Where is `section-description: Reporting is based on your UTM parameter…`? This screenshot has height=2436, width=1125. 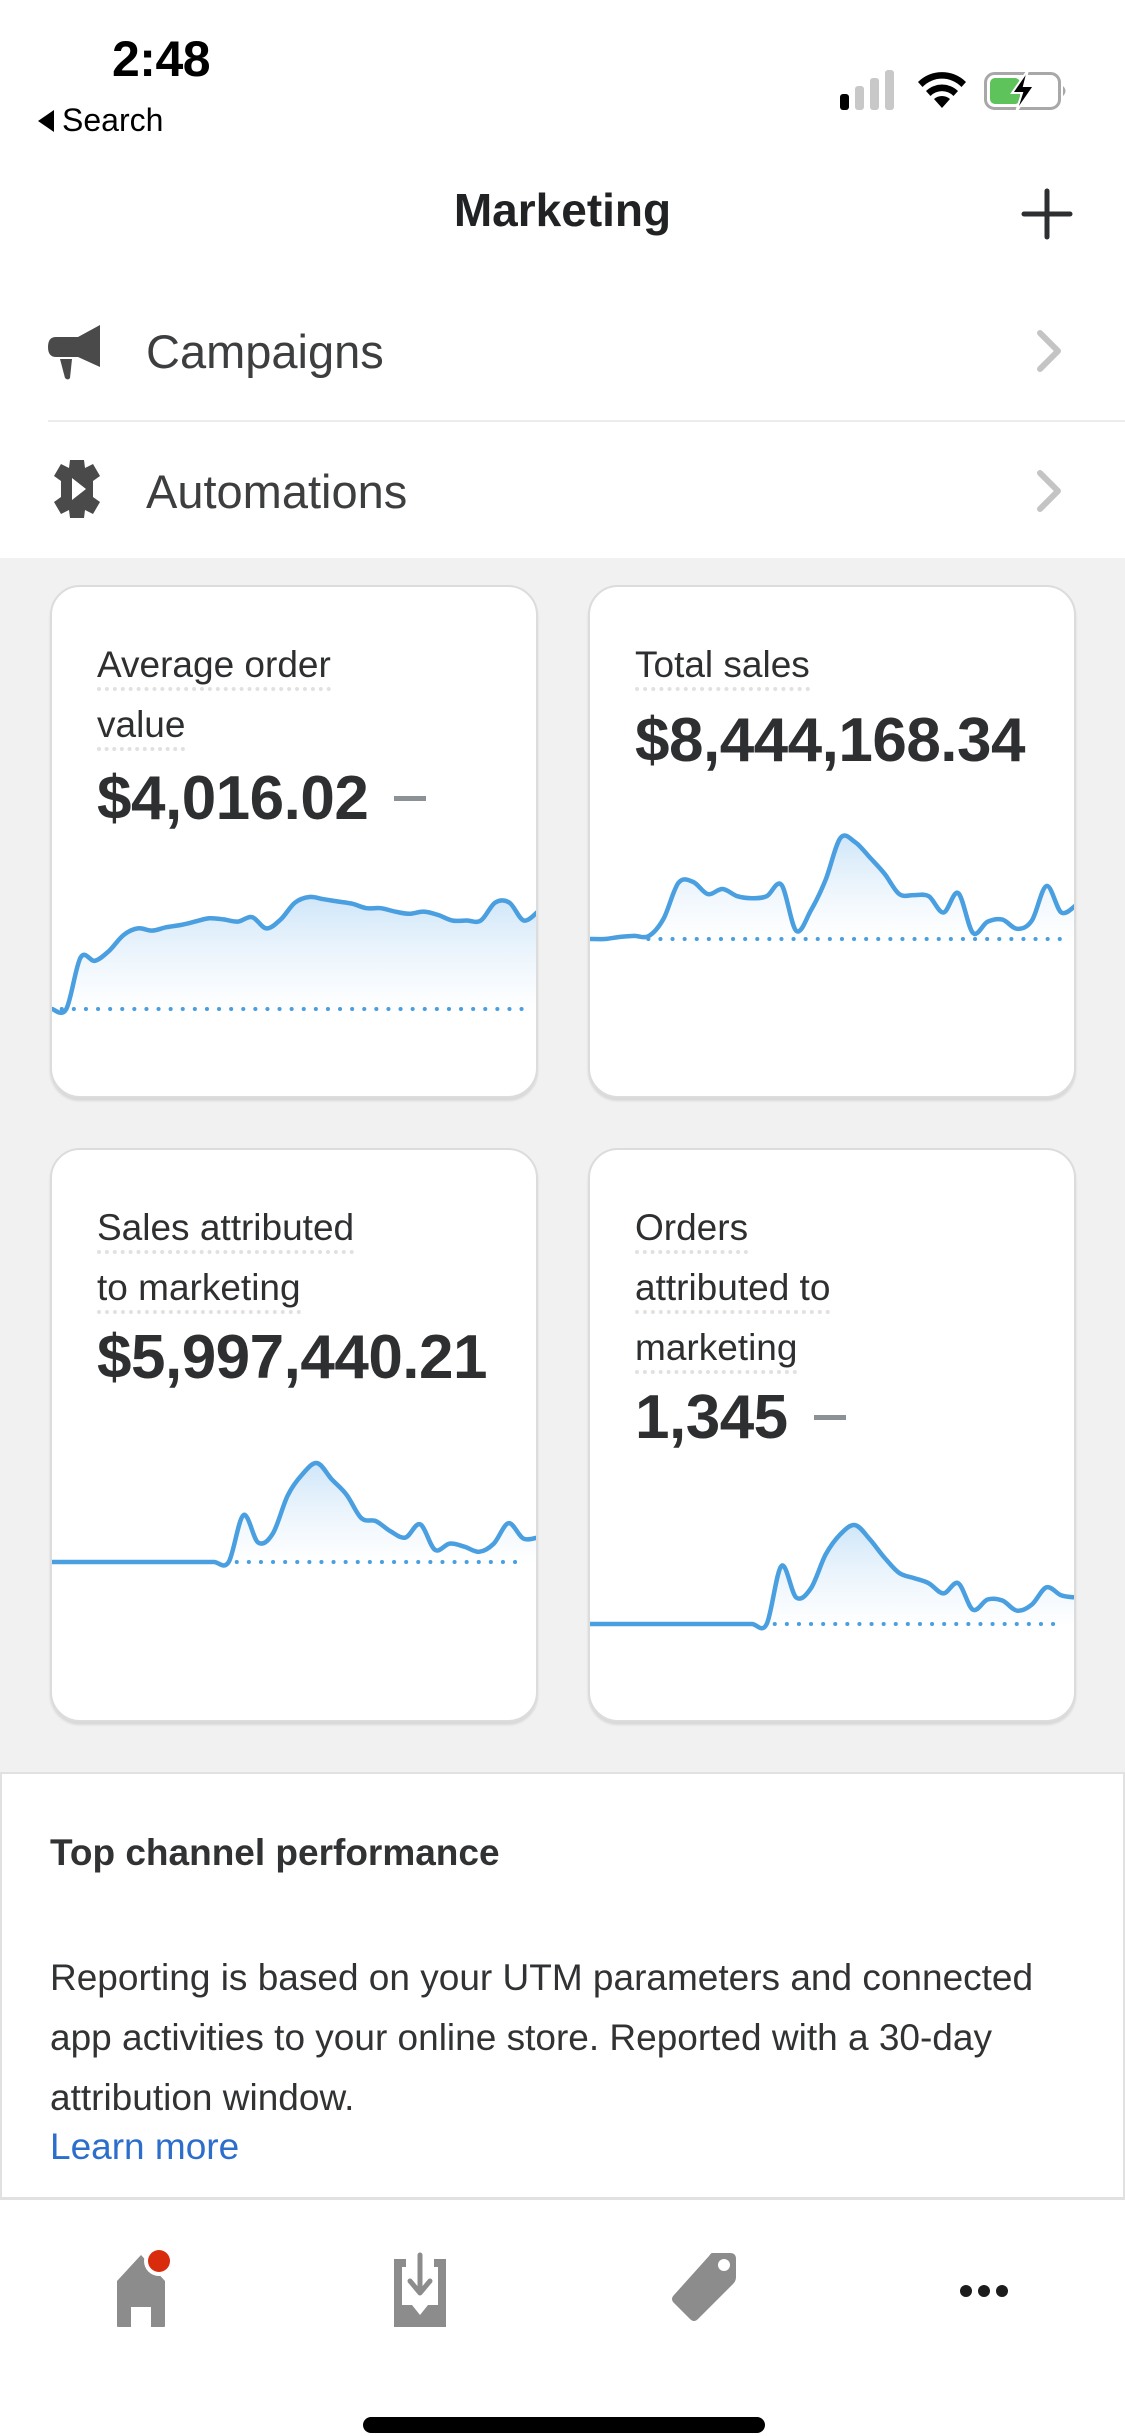
section-description: Reporting is based on your UTM parameter… is located at coordinates (542, 2037).